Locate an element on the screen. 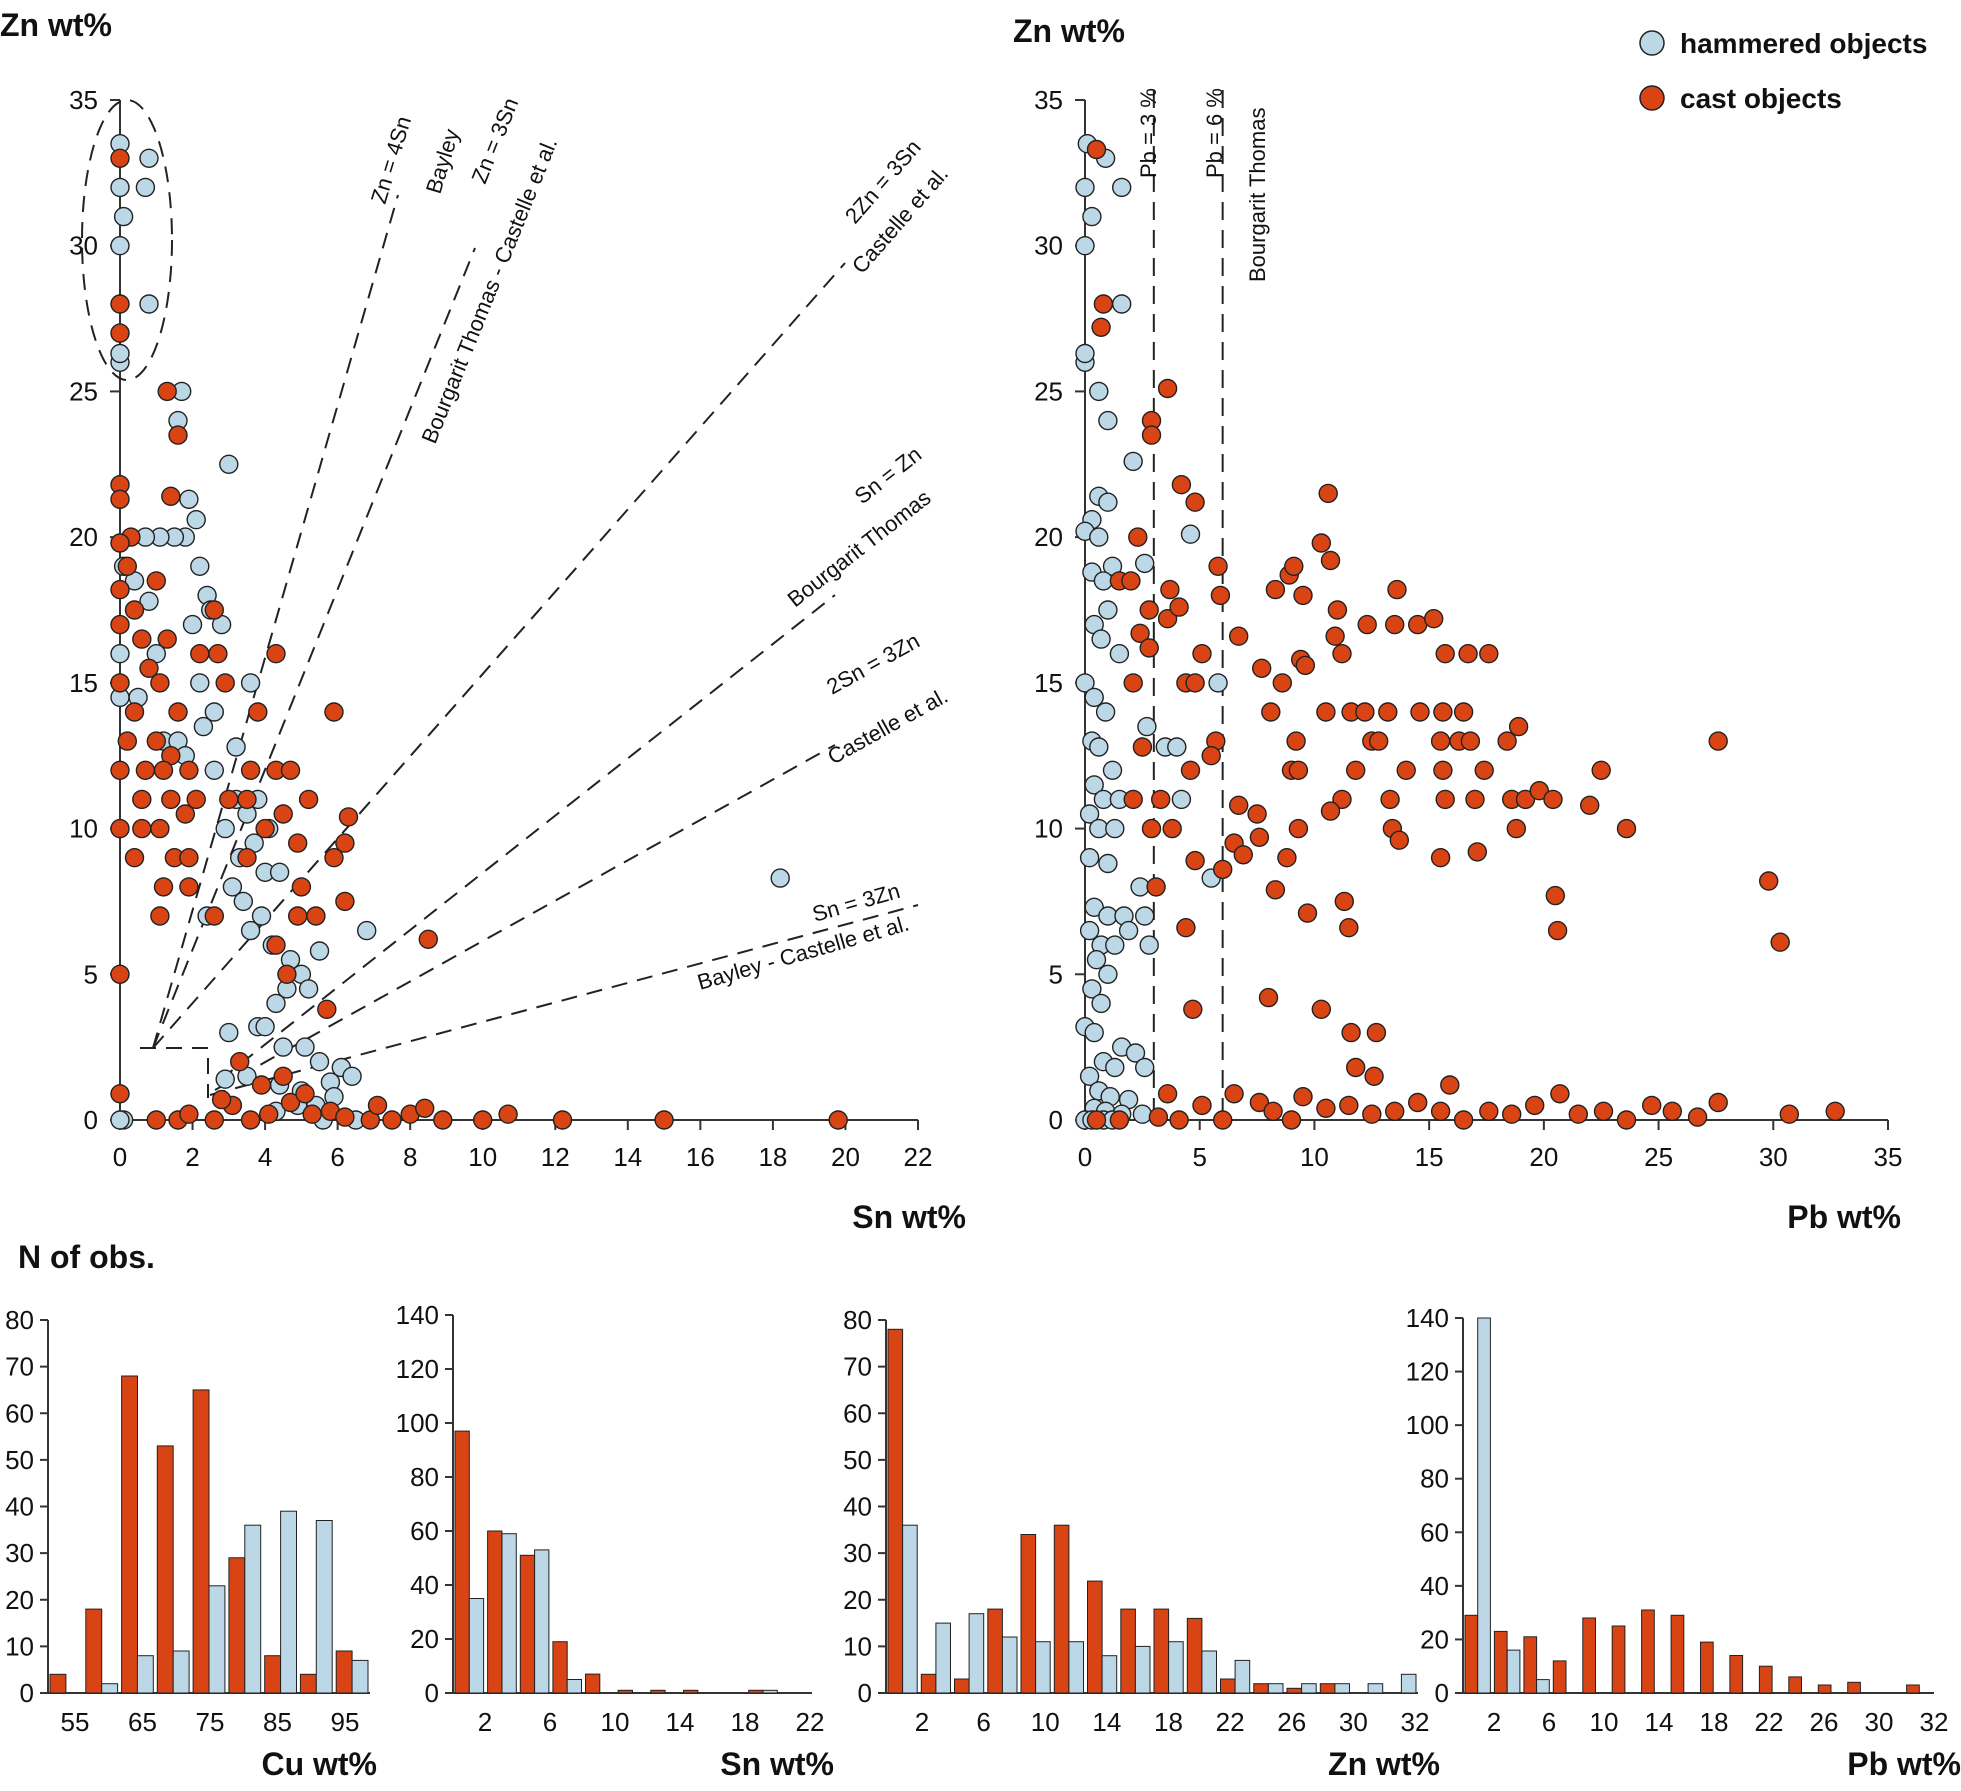 This screenshot has width=1961, height=1791. hist-x-tick-label: 75 is located at coordinates (210, 1722).